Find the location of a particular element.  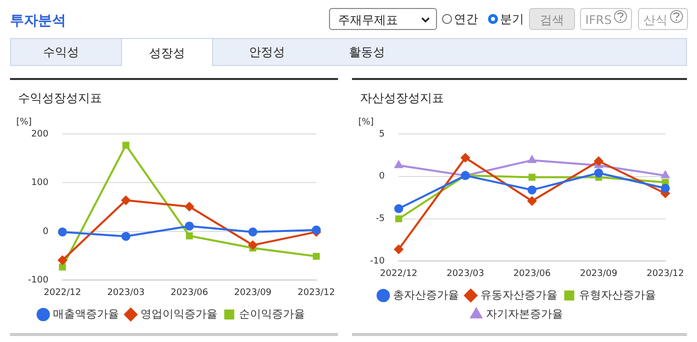

y-tick-label: -5 is located at coordinates (380, 219).